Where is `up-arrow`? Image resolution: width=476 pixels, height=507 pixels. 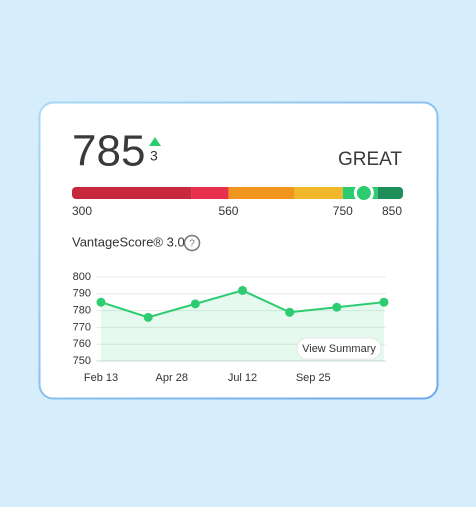
up-arrow is located at coordinates (155, 141).